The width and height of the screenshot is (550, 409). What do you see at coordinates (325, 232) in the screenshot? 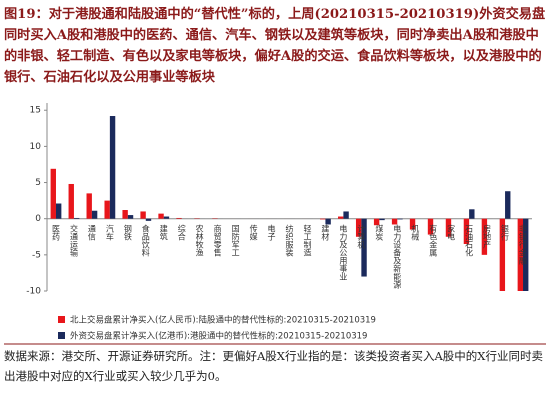
I see `x-tick-label: 建材` at bounding box center [325, 232].